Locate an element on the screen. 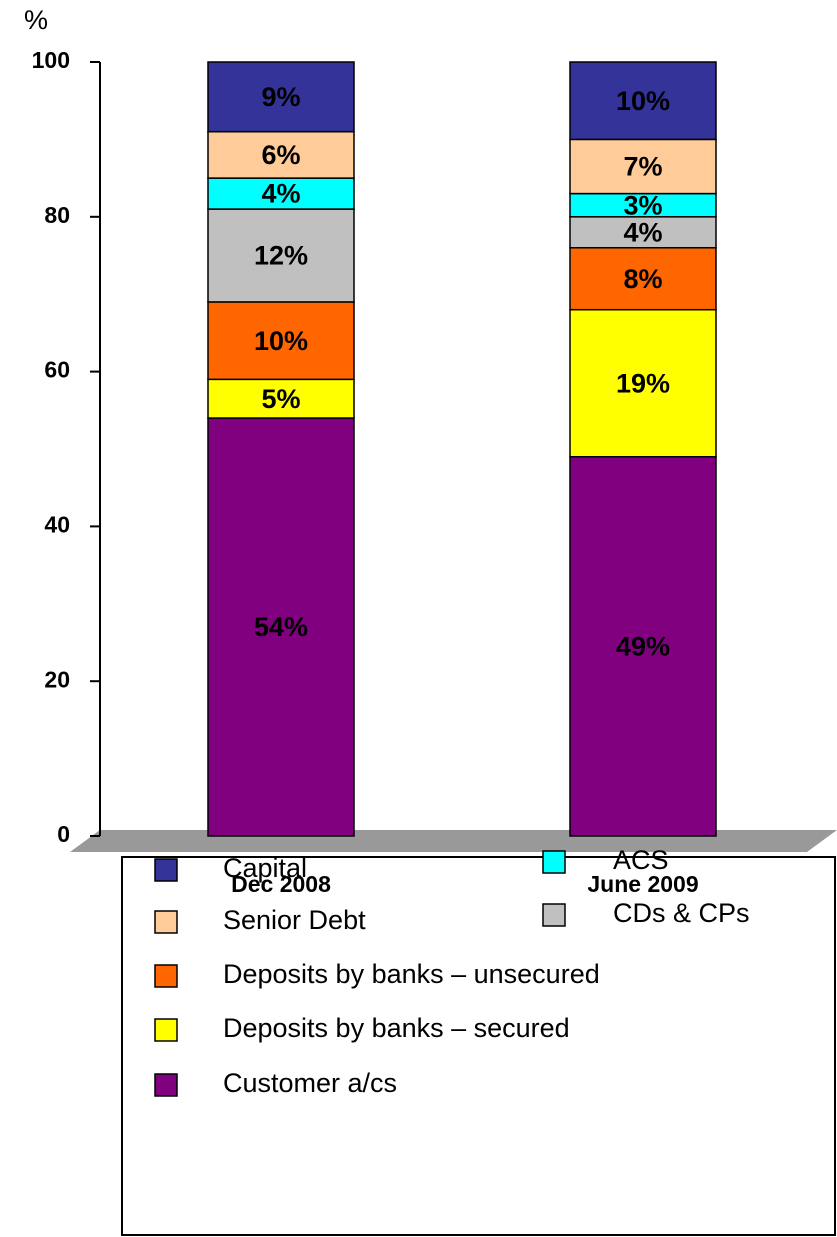  value-label: 12% is located at coordinates (281, 256).